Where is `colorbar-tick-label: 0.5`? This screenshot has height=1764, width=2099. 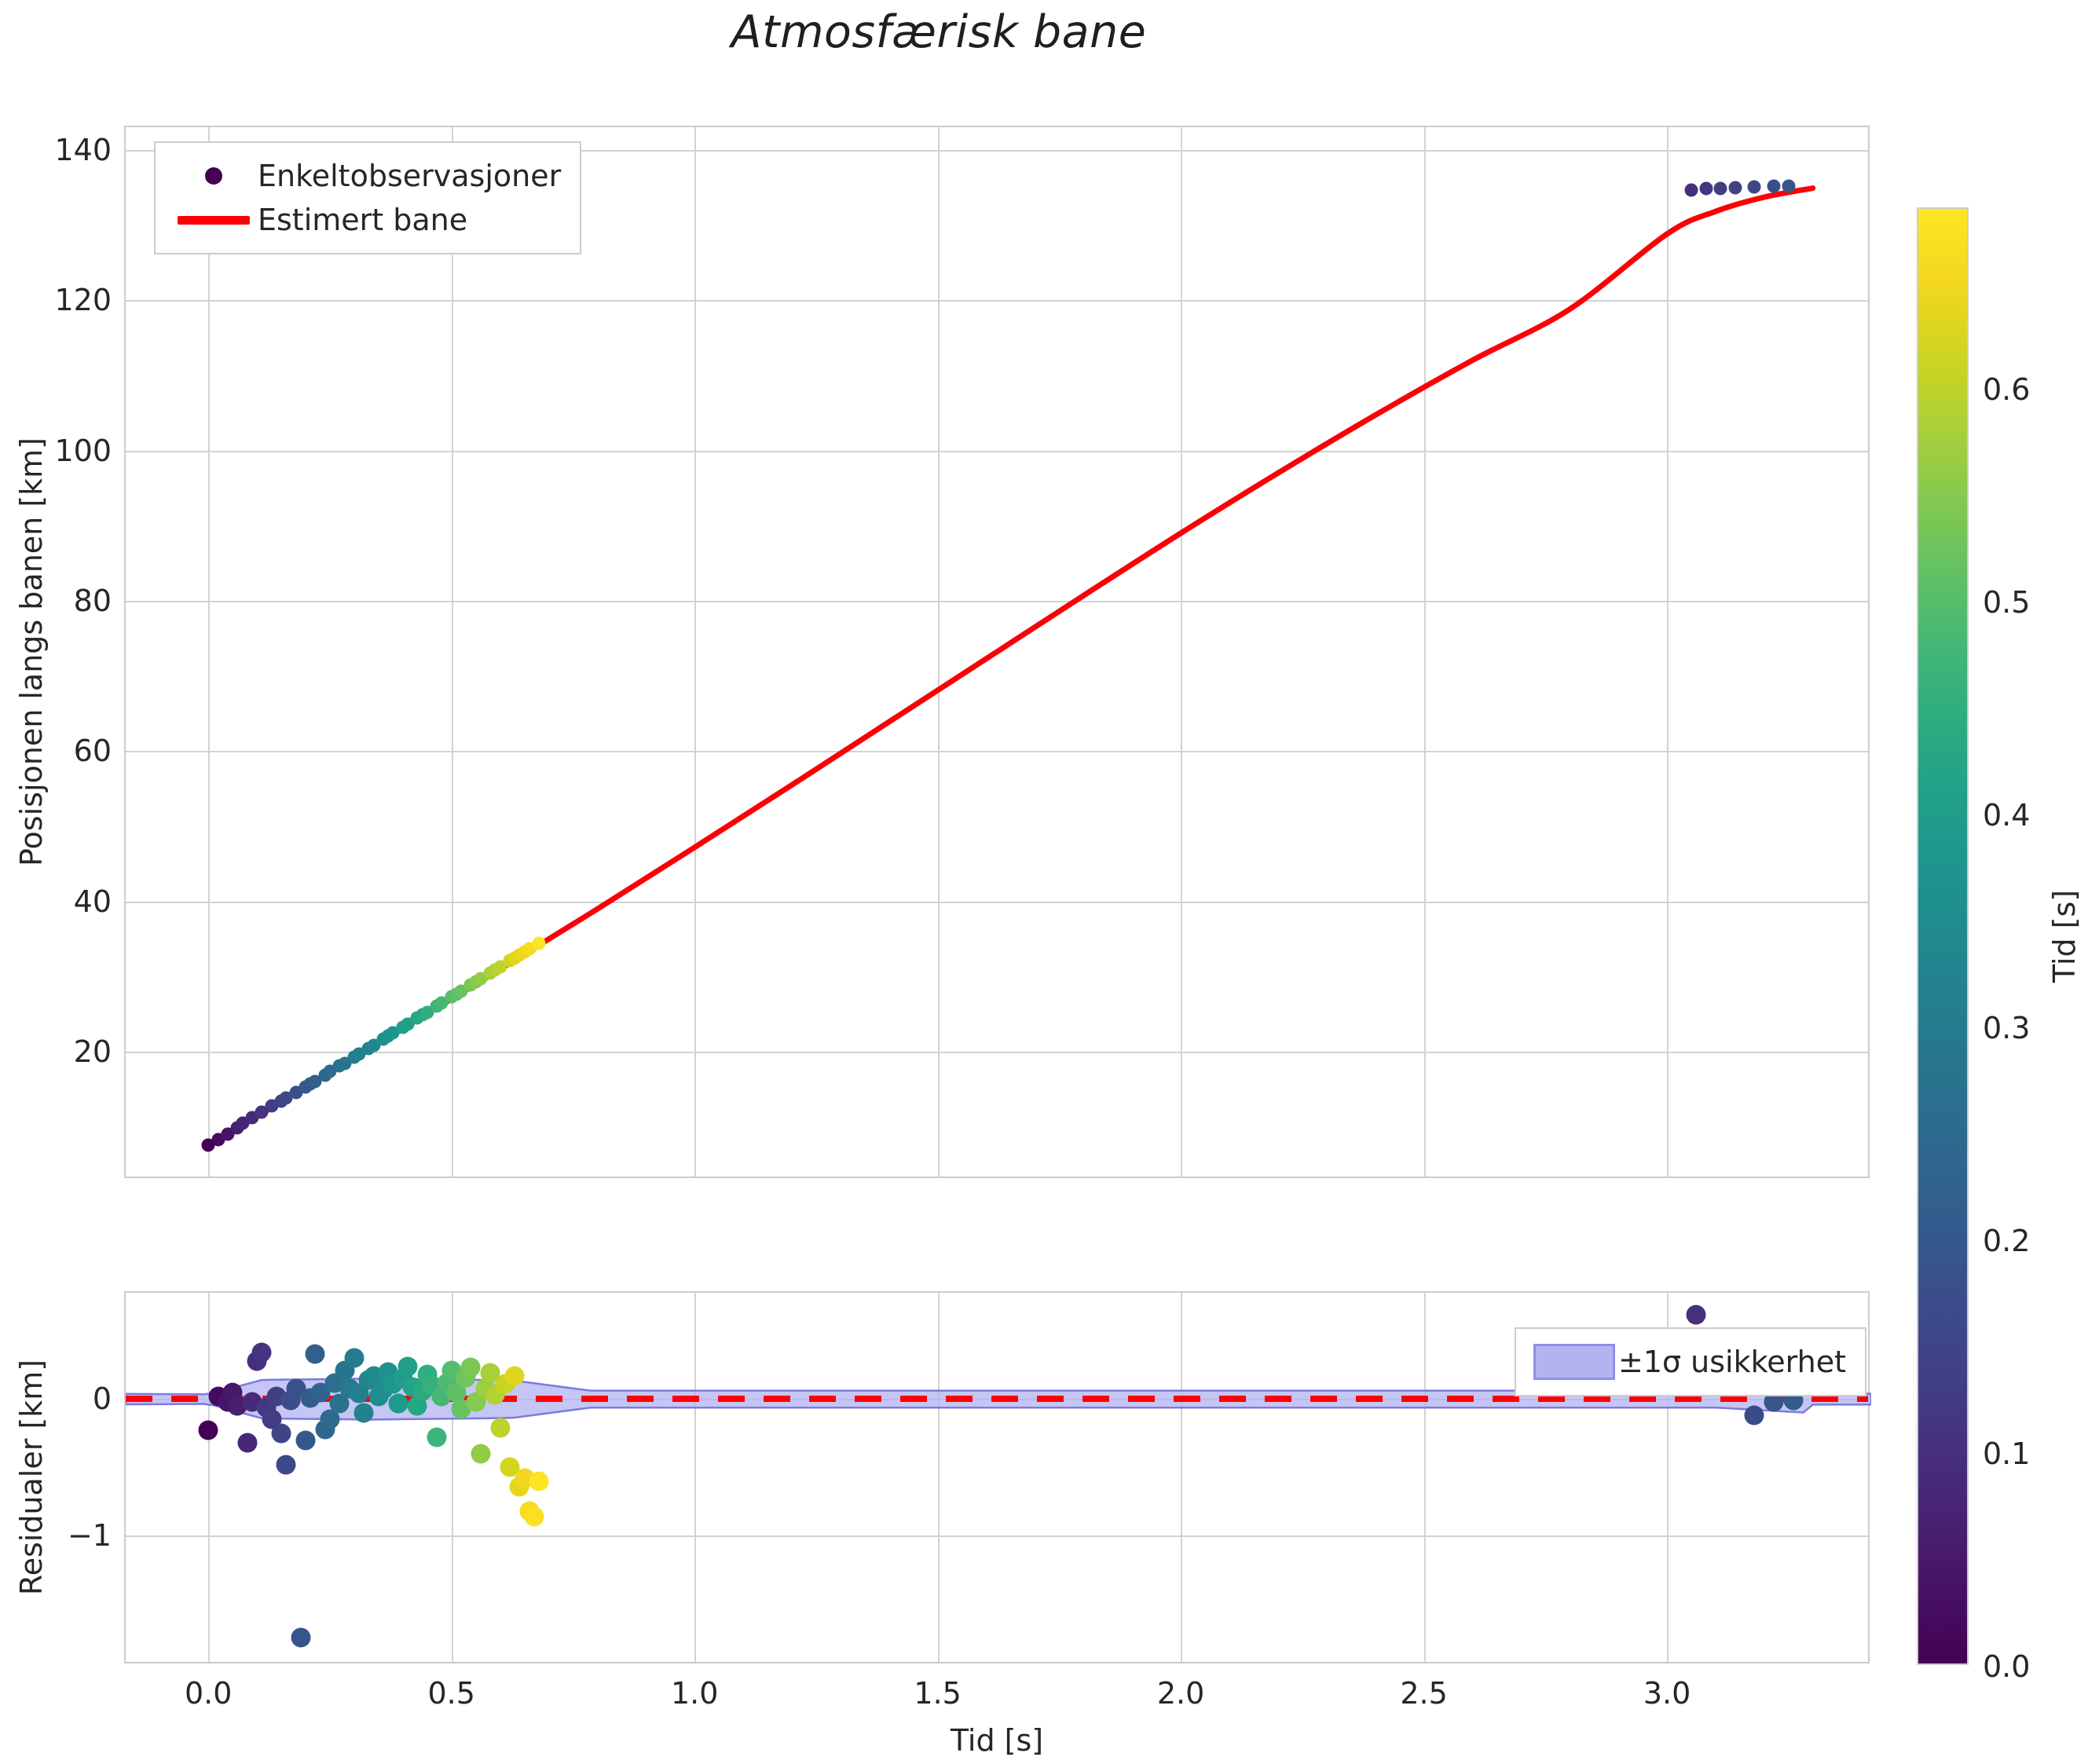
colorbar-tick-label: 0.5 is located at coordinates (2007, 603).